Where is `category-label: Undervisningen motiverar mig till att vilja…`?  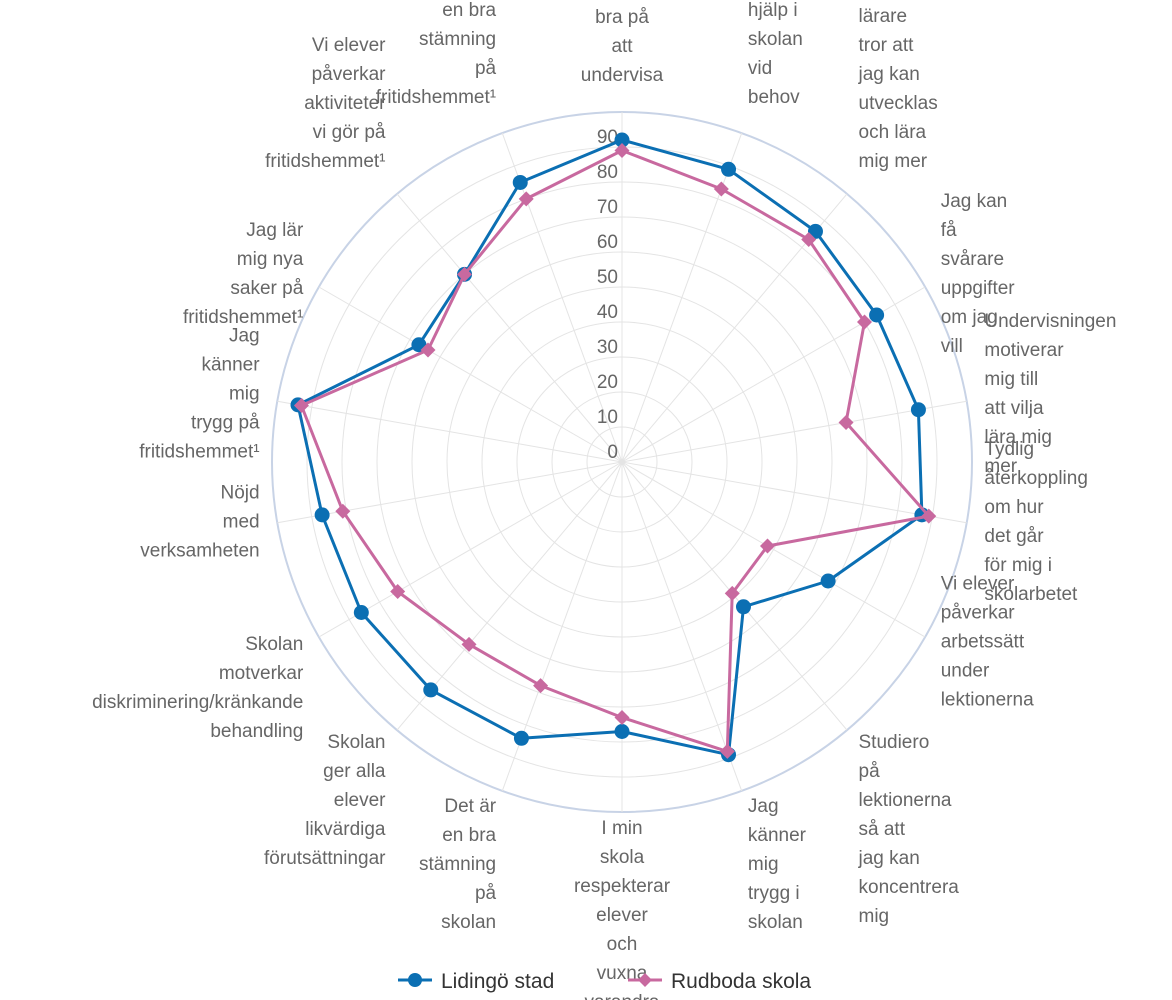
category-label: Undervisningen motiverar mig till att vilja… is located at coordinates (1050, 394).